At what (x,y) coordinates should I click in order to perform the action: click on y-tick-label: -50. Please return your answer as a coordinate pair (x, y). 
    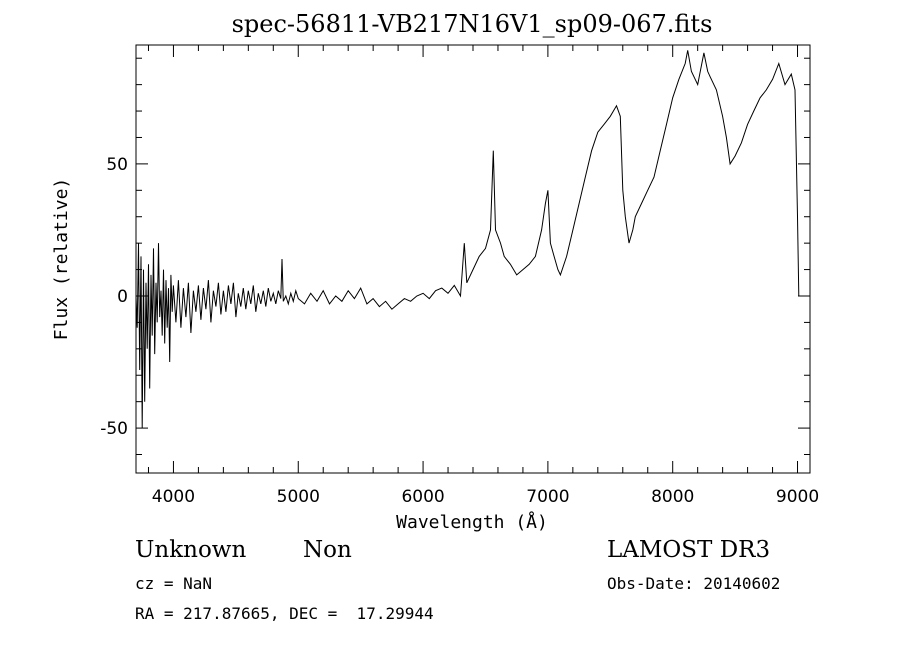
    Looking at the image, I should click on (114, 429).